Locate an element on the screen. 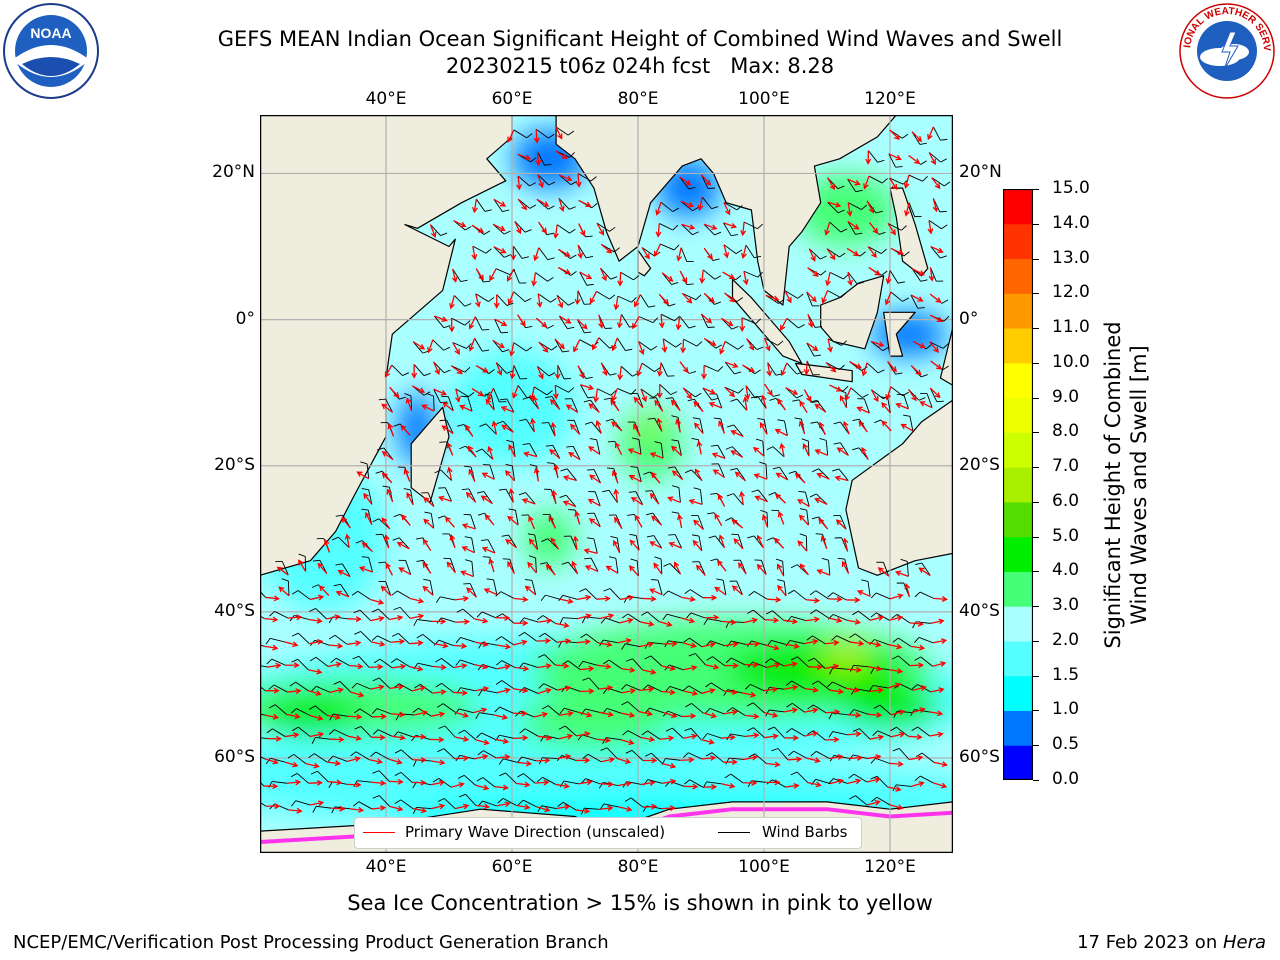  longitude-tick-top: 100°E is located at coordinates (764, 99).